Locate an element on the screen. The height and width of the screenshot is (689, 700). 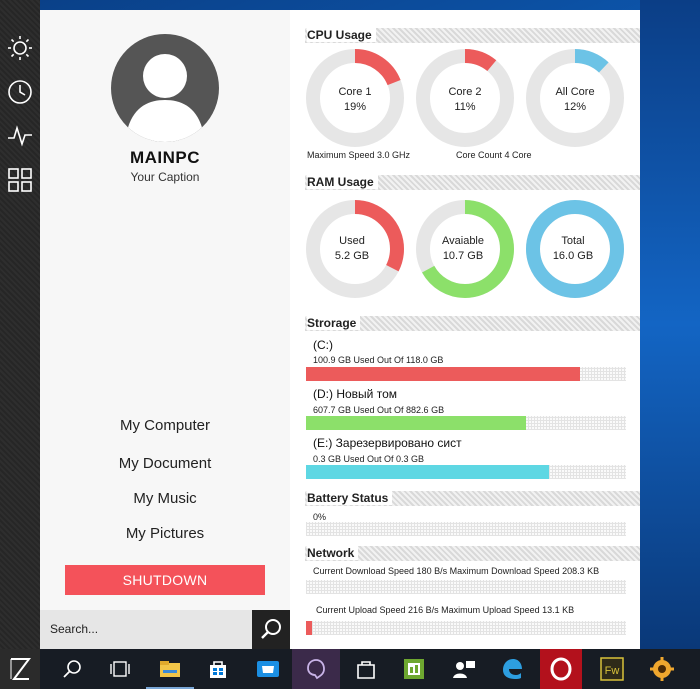
ram-available-label: Avaiable 10.7 GB is located at coordinates (463, 248).